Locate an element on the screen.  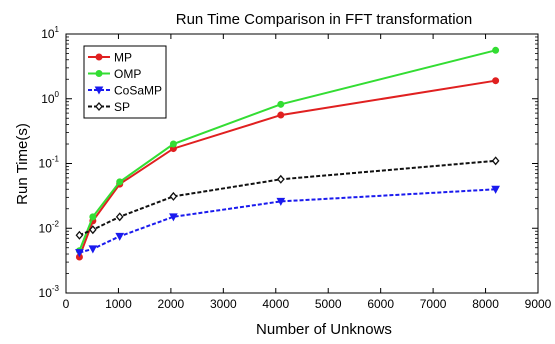
legend-label-omp: OMP is located at coordinates (127, 74).